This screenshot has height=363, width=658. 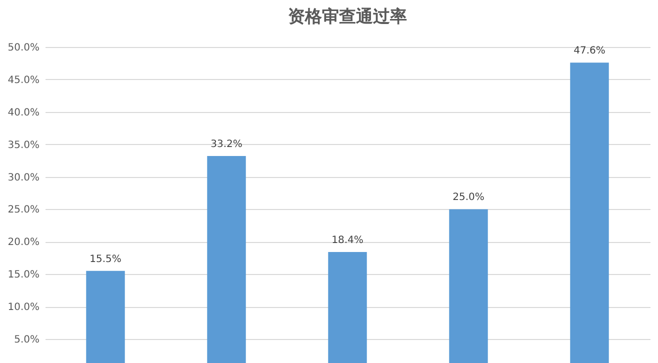 I want to click on y-tick-label: 45.0%, so click(x=24, y=80).